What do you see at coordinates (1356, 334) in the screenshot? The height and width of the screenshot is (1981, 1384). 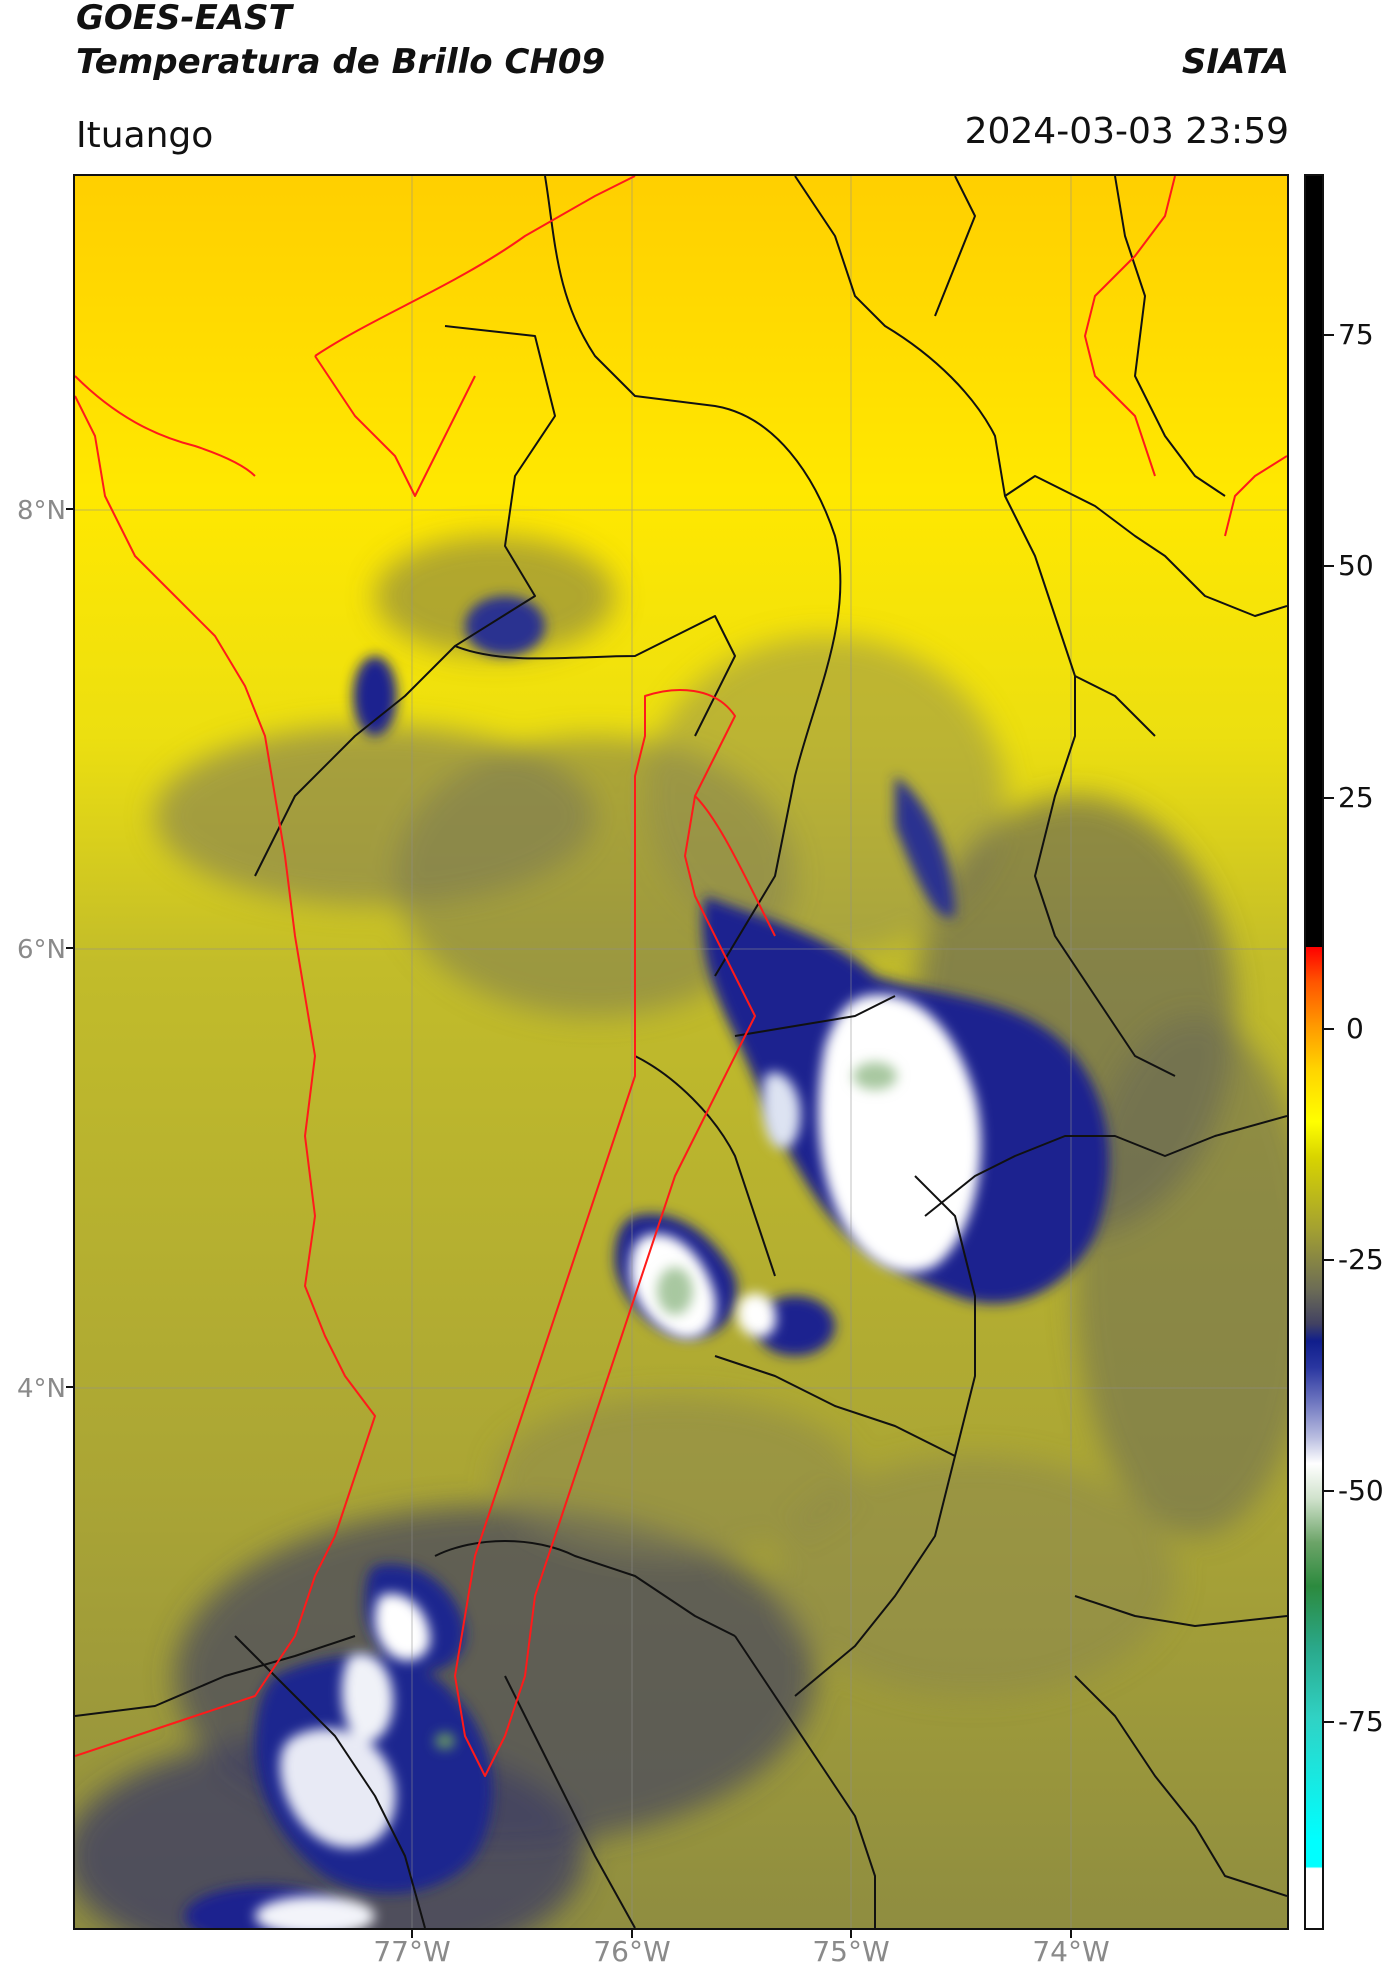 I see `colorbar-label-75: 75` at bounding box center [1356, 334].